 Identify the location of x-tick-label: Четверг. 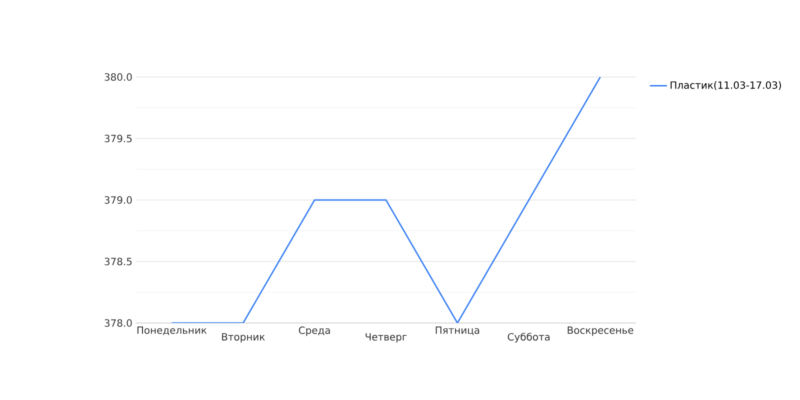
(386, 338).